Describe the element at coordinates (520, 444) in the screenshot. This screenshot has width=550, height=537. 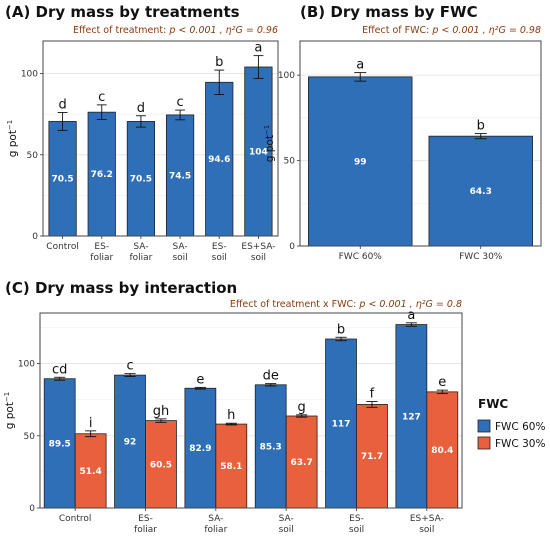
I see `legend-label: FWC 30%` at that location.